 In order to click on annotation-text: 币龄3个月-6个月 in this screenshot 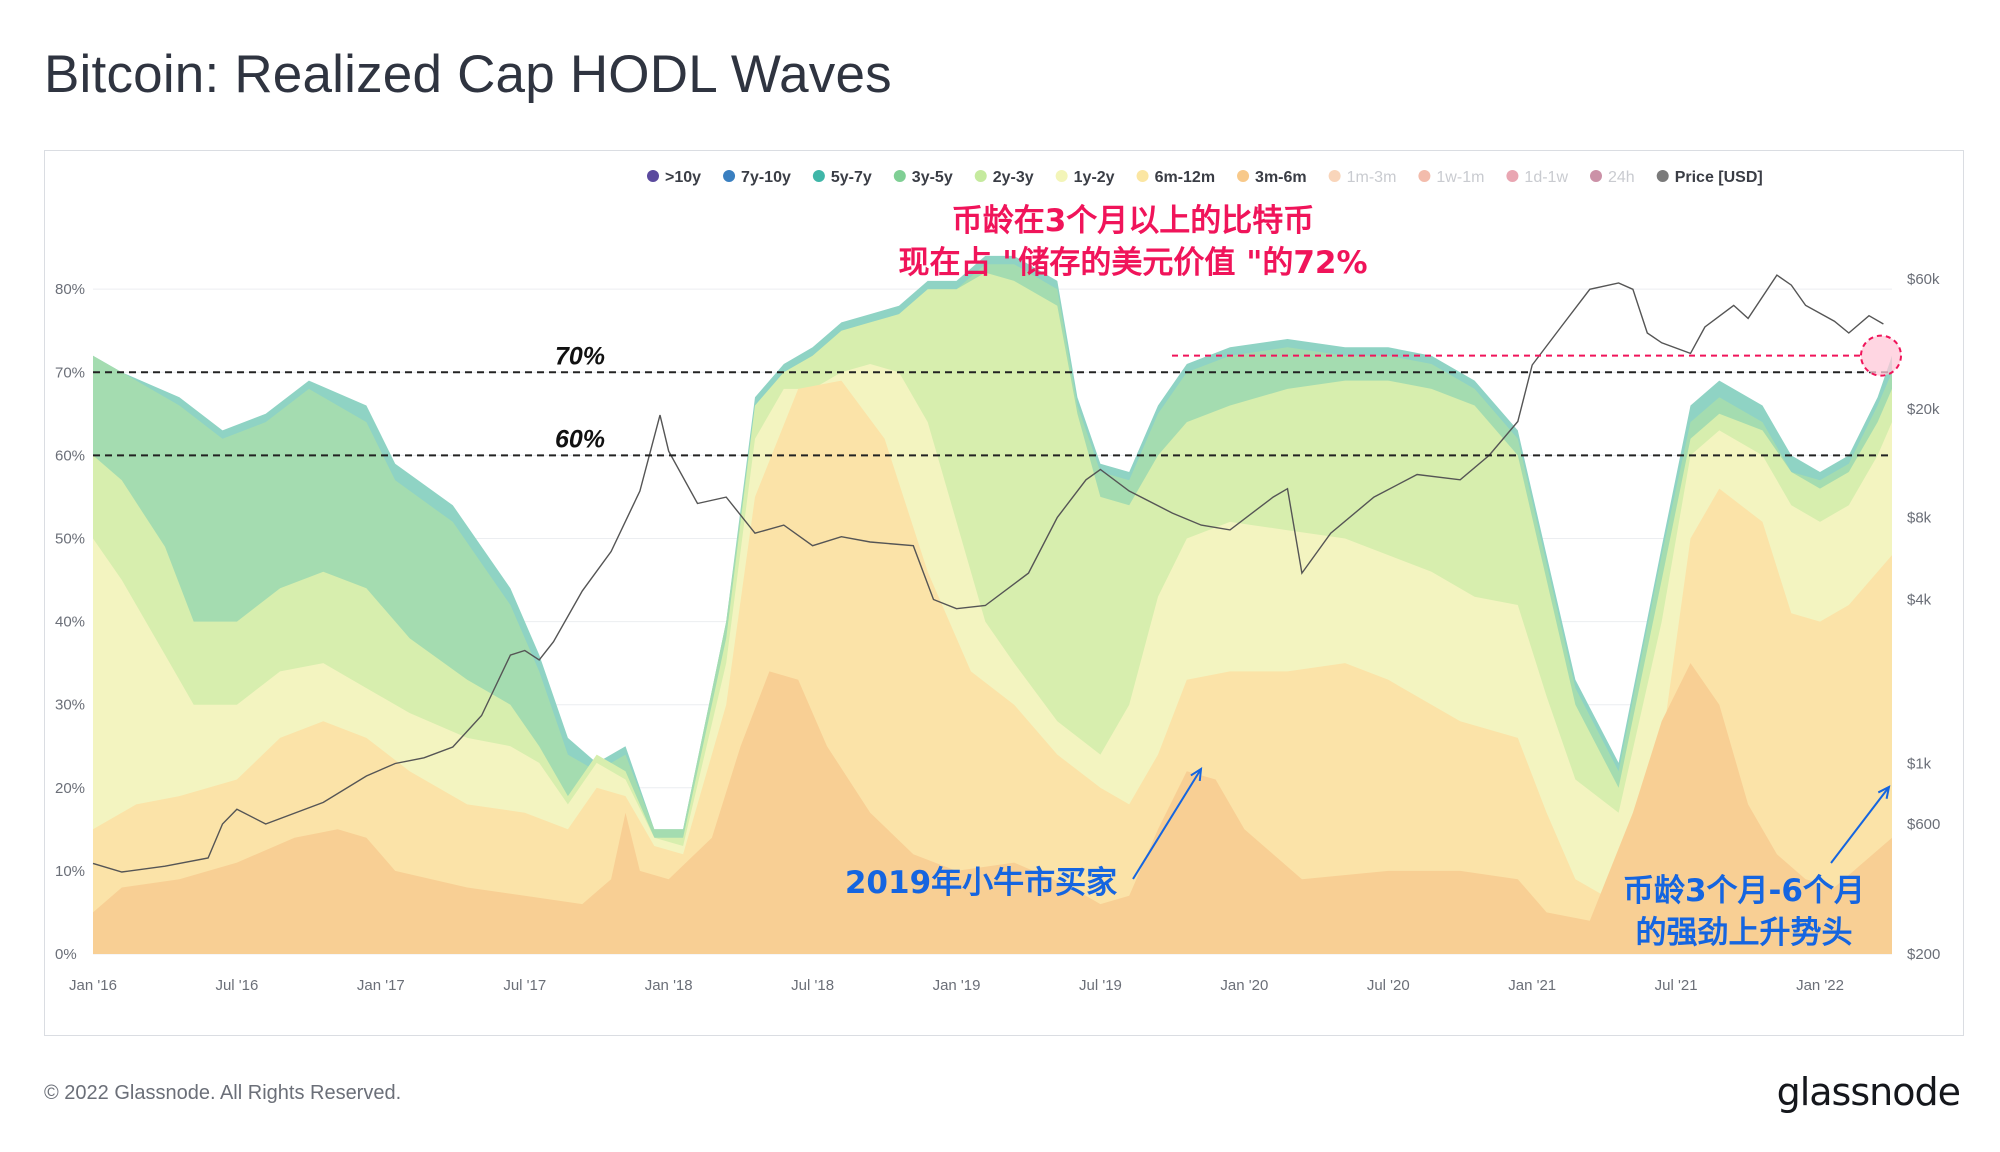, I will do `click(1744, 891)`.